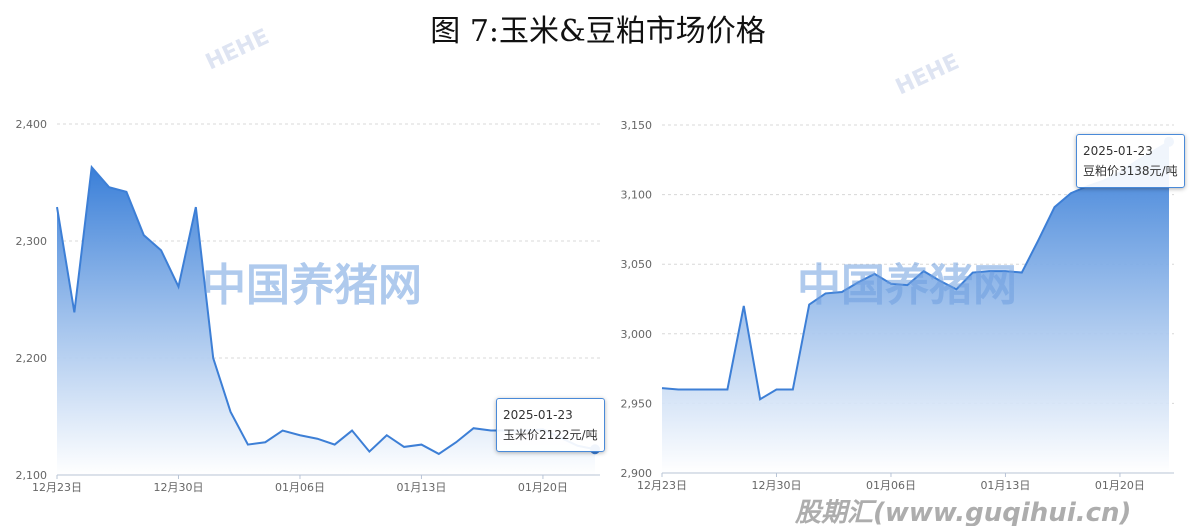 This screenshot has height=526, width=1196. I want to click on footer-watermark: 股期汇(www.guqihui.cn), so click(962, 512).